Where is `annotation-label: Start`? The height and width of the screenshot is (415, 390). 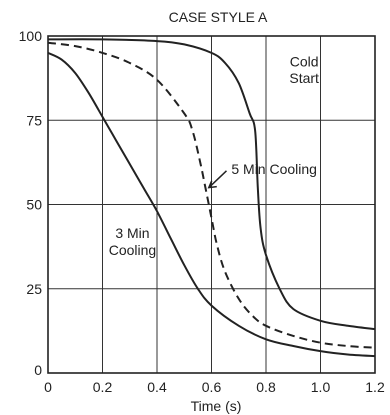 annotation-label: Start is located at coordinates (304, 78).